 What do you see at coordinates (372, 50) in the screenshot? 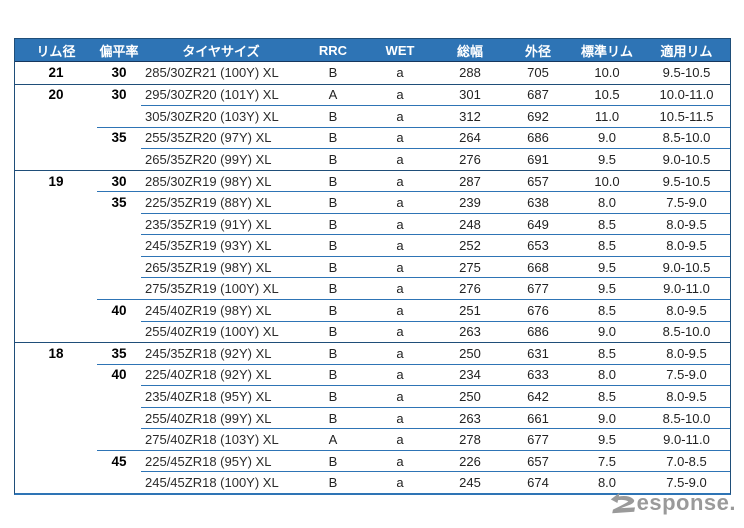
I see `table-header-row: リム径 偏平率 タイヤサイズ RRC WET 総幅 外径 標準リム 適用リム` at bounding box center [372, 50].